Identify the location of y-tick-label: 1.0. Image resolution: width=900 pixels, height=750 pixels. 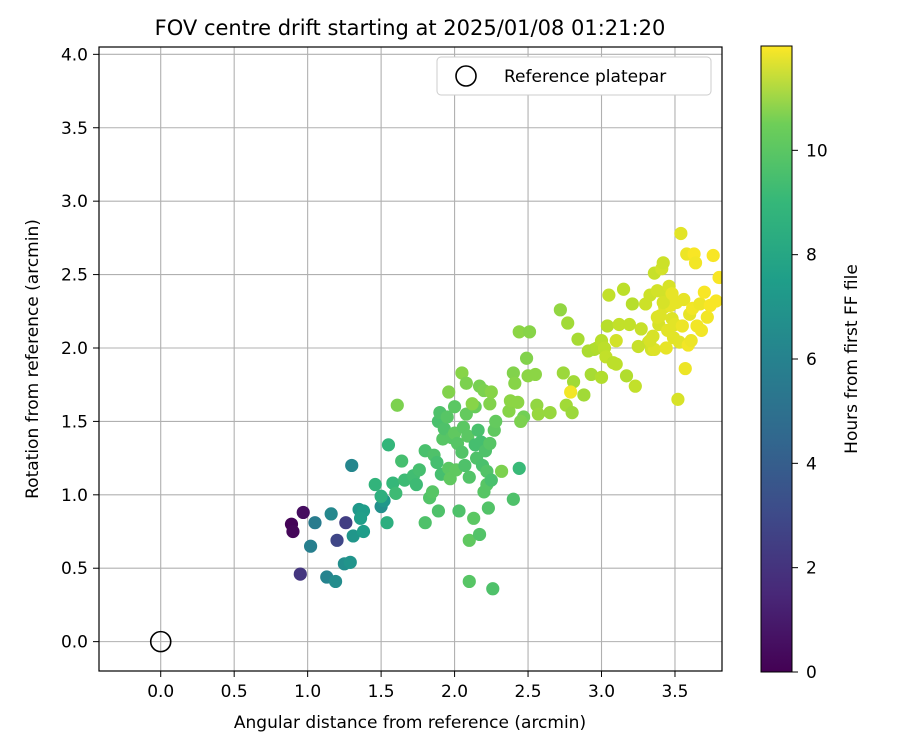
(74, 496).